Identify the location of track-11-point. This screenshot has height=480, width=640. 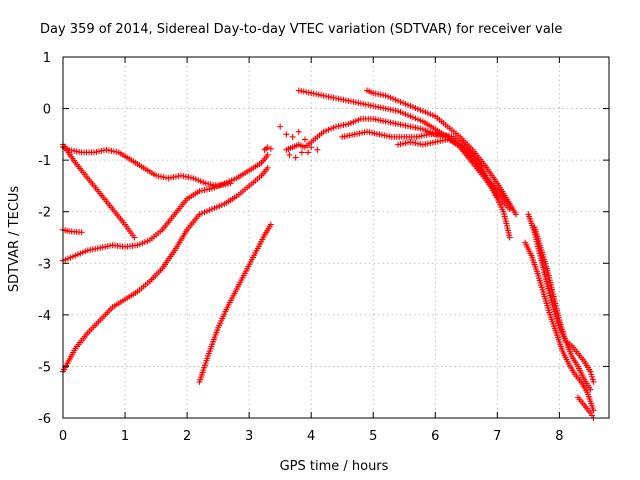
(509, 237).